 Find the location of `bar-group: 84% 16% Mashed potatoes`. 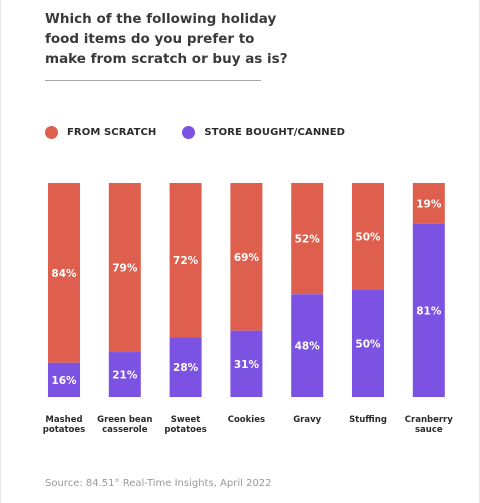

bar-group: 84% 16% Mashed potatoes is located at coordinates (64, 309).